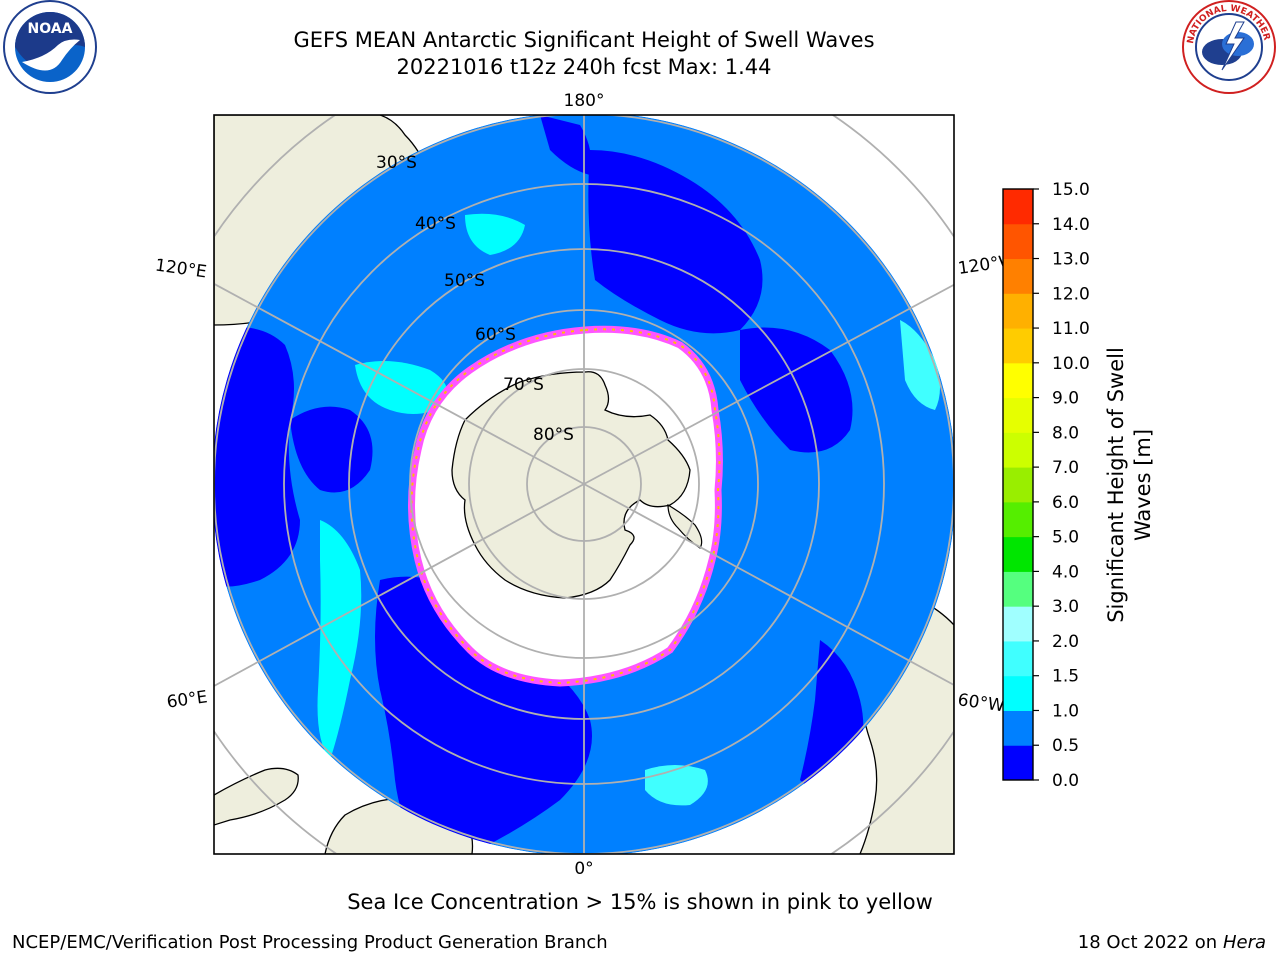 The width and height of the screenshot is (1280, 960). Describe the element at coordinates (435, 224) in the screenshot. I see `lat-label-40s: 40°S` at that location.